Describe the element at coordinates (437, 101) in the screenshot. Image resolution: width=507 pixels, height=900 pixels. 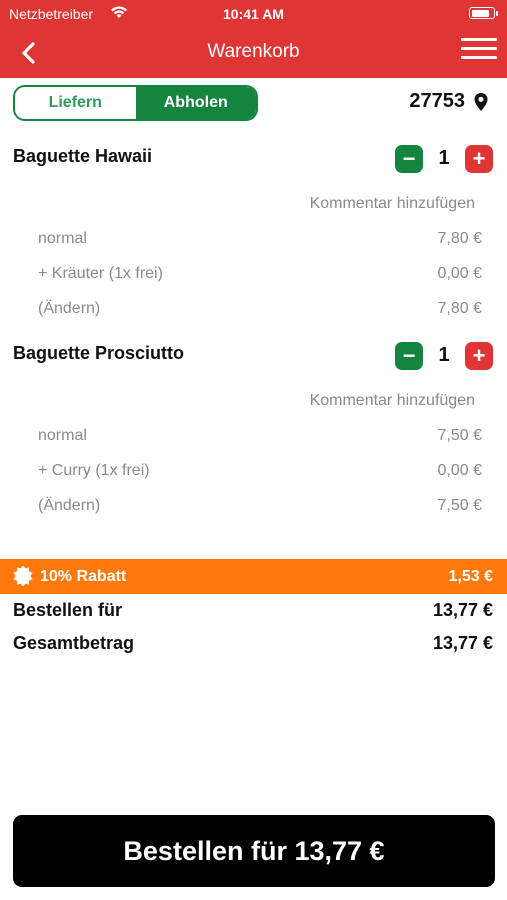
I see `zip-code: 27753` at that location.